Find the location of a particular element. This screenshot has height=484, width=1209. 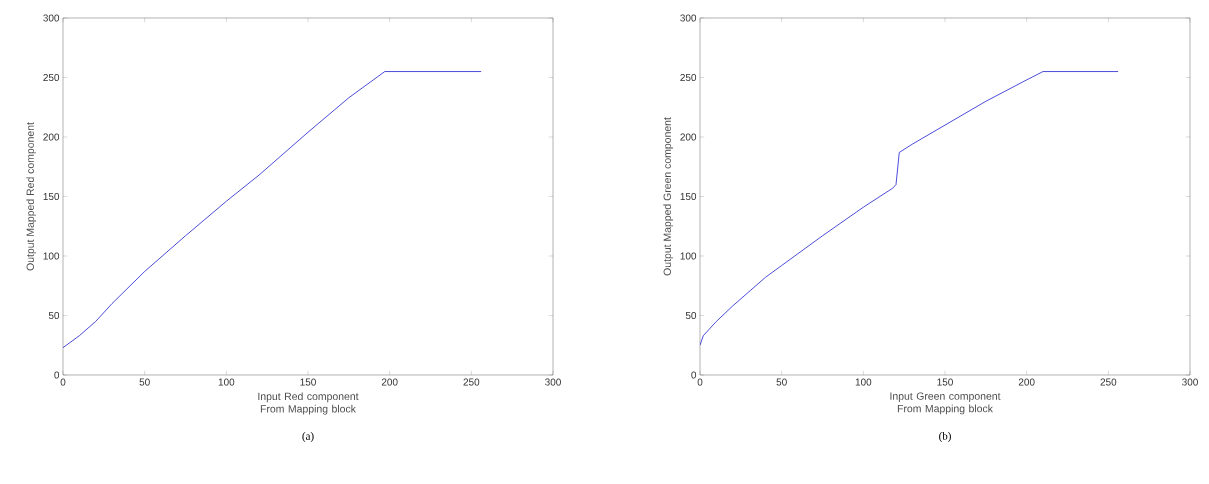

text: (b) is located at coordinates (945, 437).